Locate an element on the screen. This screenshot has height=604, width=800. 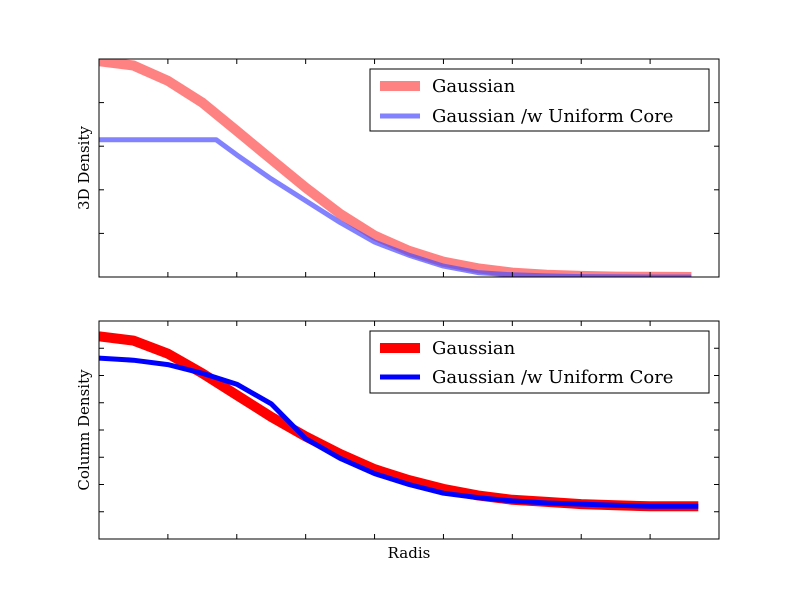
bottom-chart-y-axis-label: Column Density is located at coordinates (84, 430).